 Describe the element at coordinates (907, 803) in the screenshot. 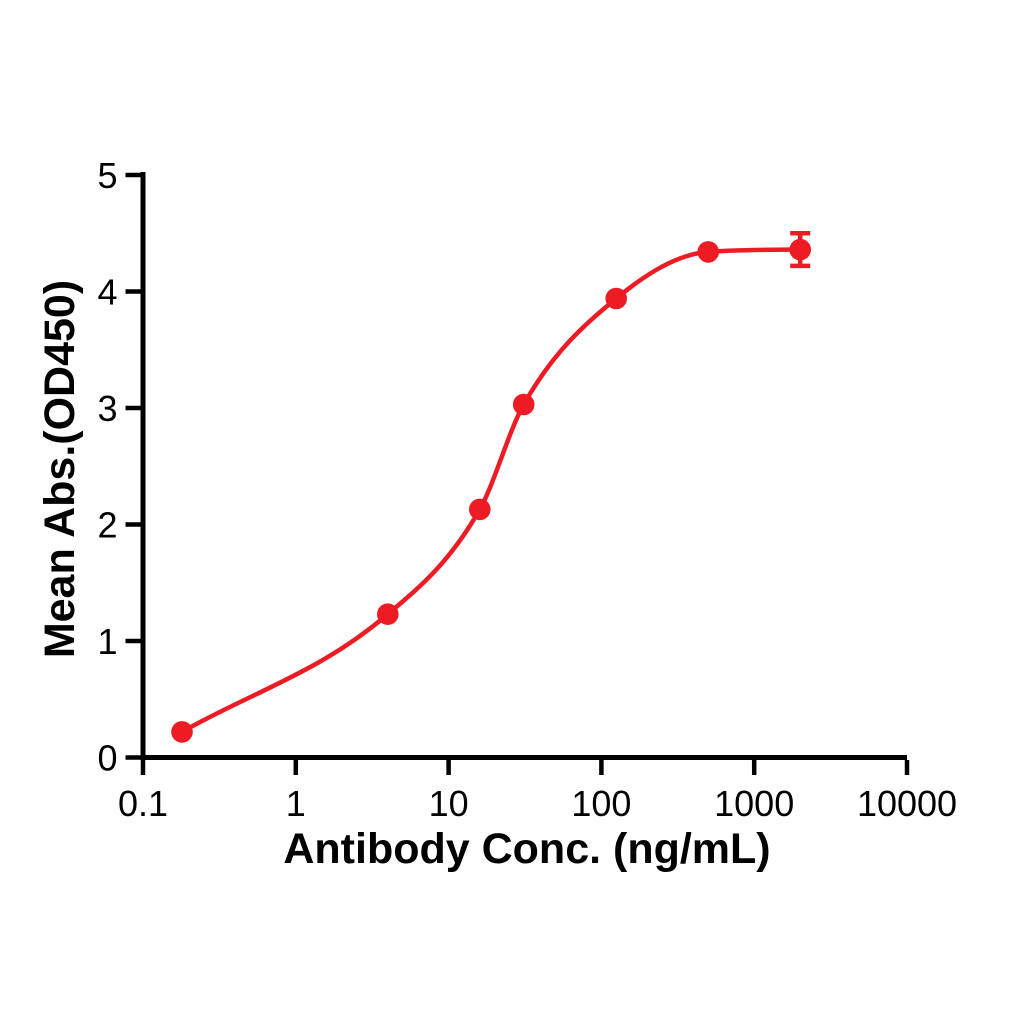

I see `x-tick-label: 10000` at that location.